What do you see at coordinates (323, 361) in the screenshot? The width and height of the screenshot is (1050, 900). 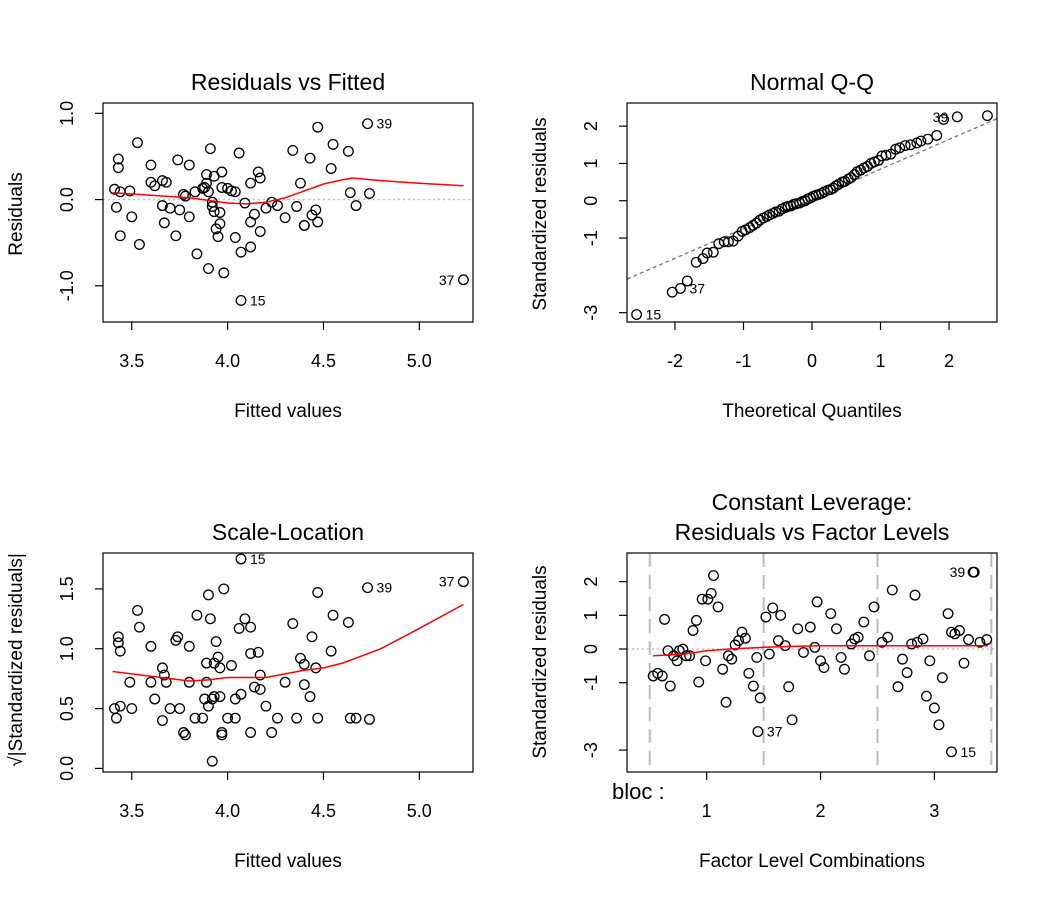 I see `x-tick-label: 4.5` at bounding box center [323, 361].